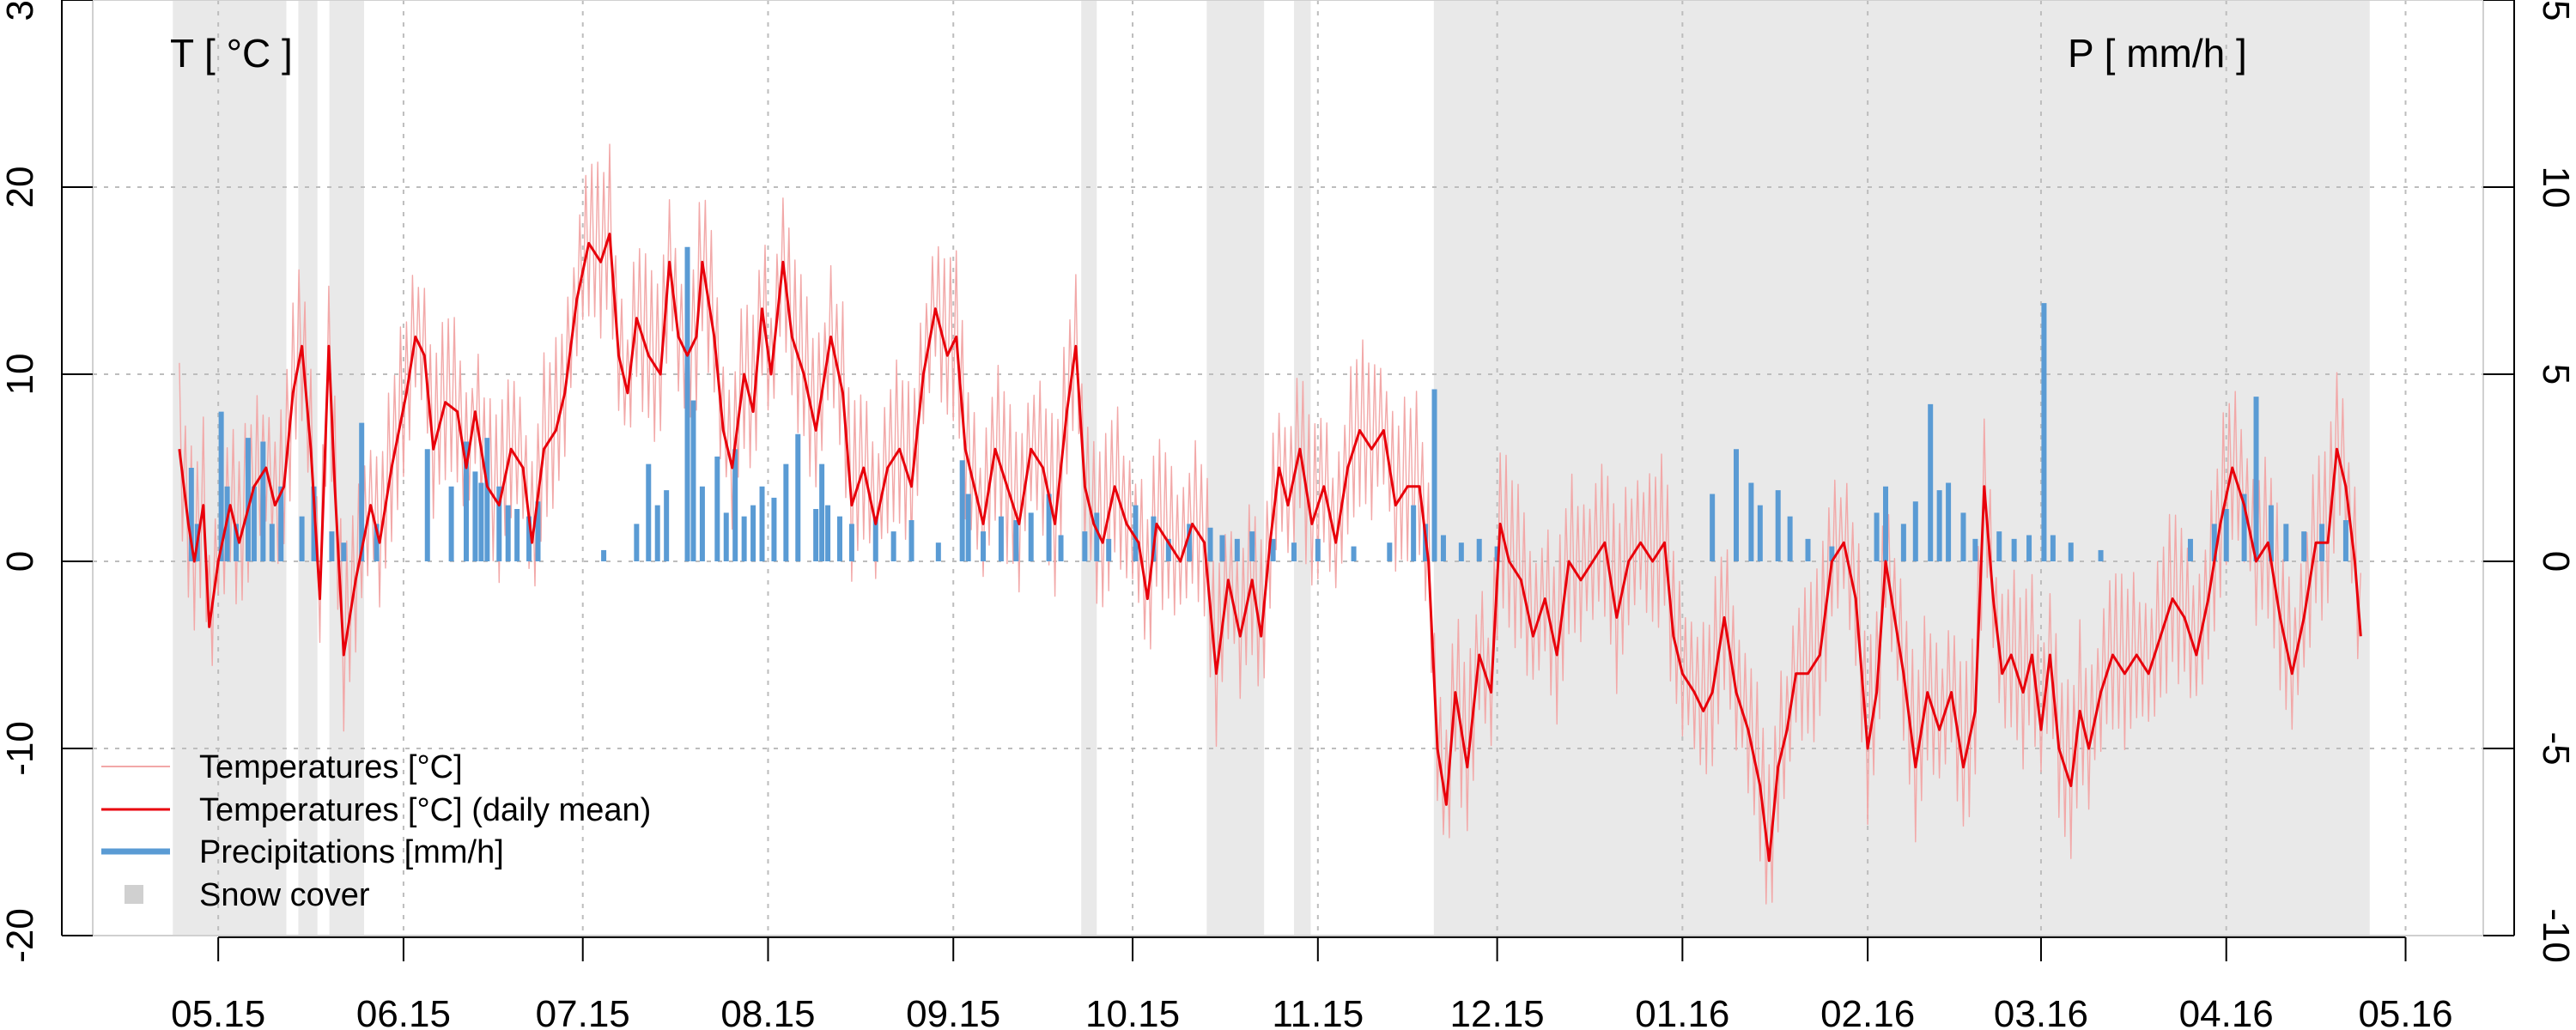 This screenshot has width=2576, height=1030. I want to click on right-tick-label: 15, so click(2555, 10).